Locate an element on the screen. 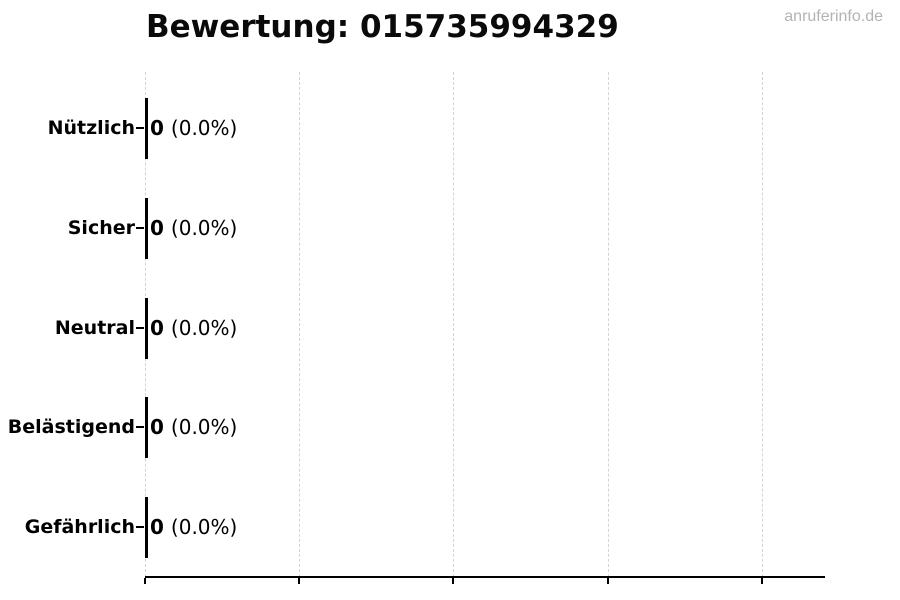 The width and height of the screenshot is (900, 600). category-label: Neutral is located at coordinates (94, 328).